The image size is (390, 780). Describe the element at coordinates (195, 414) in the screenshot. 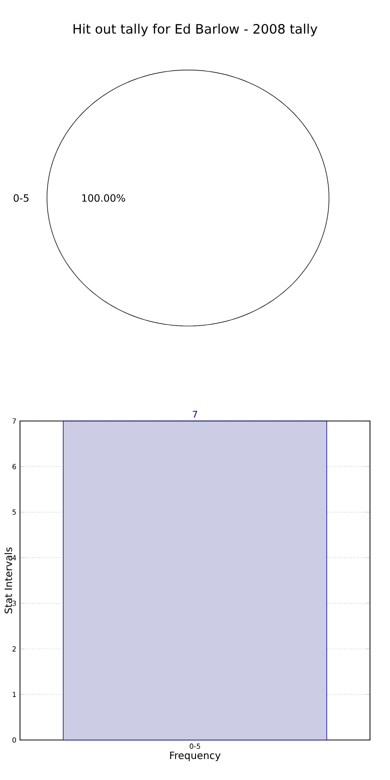

I see `data-label: 7` at that location.